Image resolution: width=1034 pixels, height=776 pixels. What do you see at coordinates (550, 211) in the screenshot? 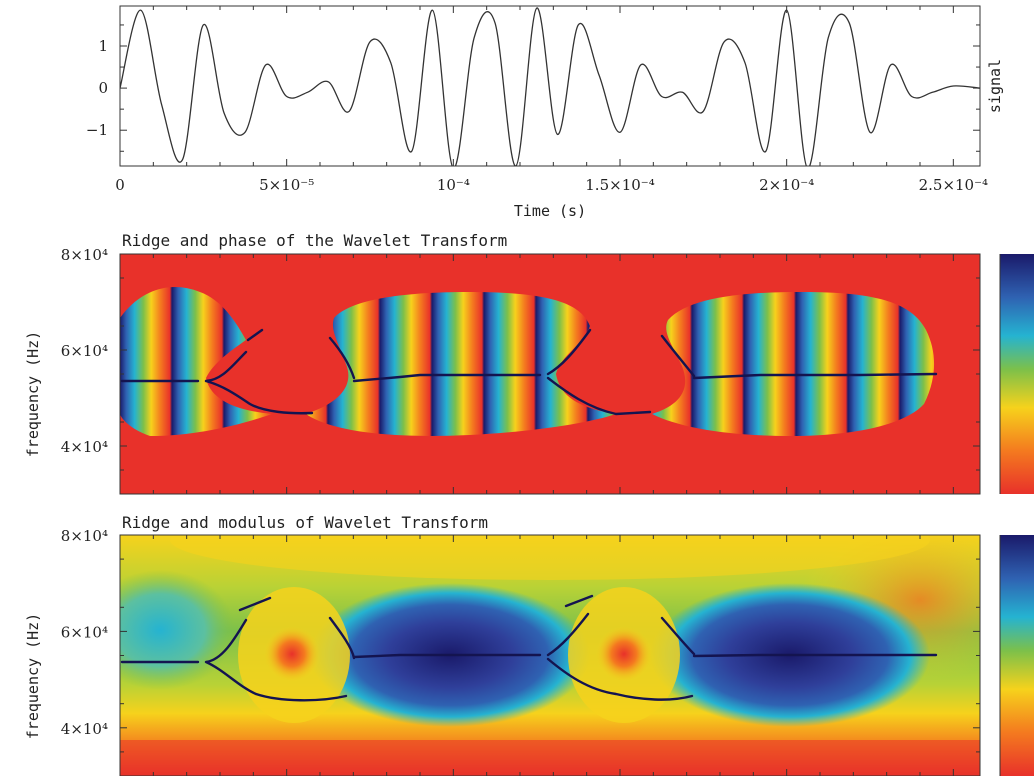
I see `signal-x-axis-title: Time (s)` at bounding box center [550, 211].